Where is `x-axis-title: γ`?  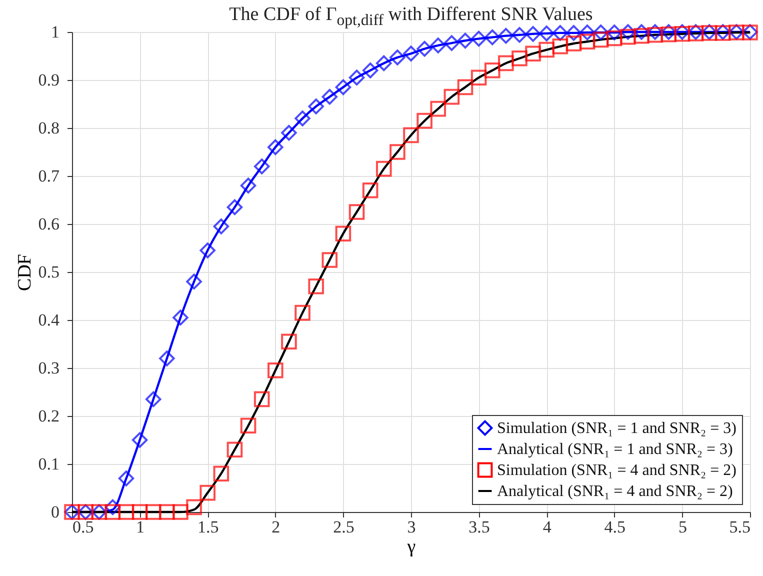
x-axis-title: γ is located at coordinates (411, 547).